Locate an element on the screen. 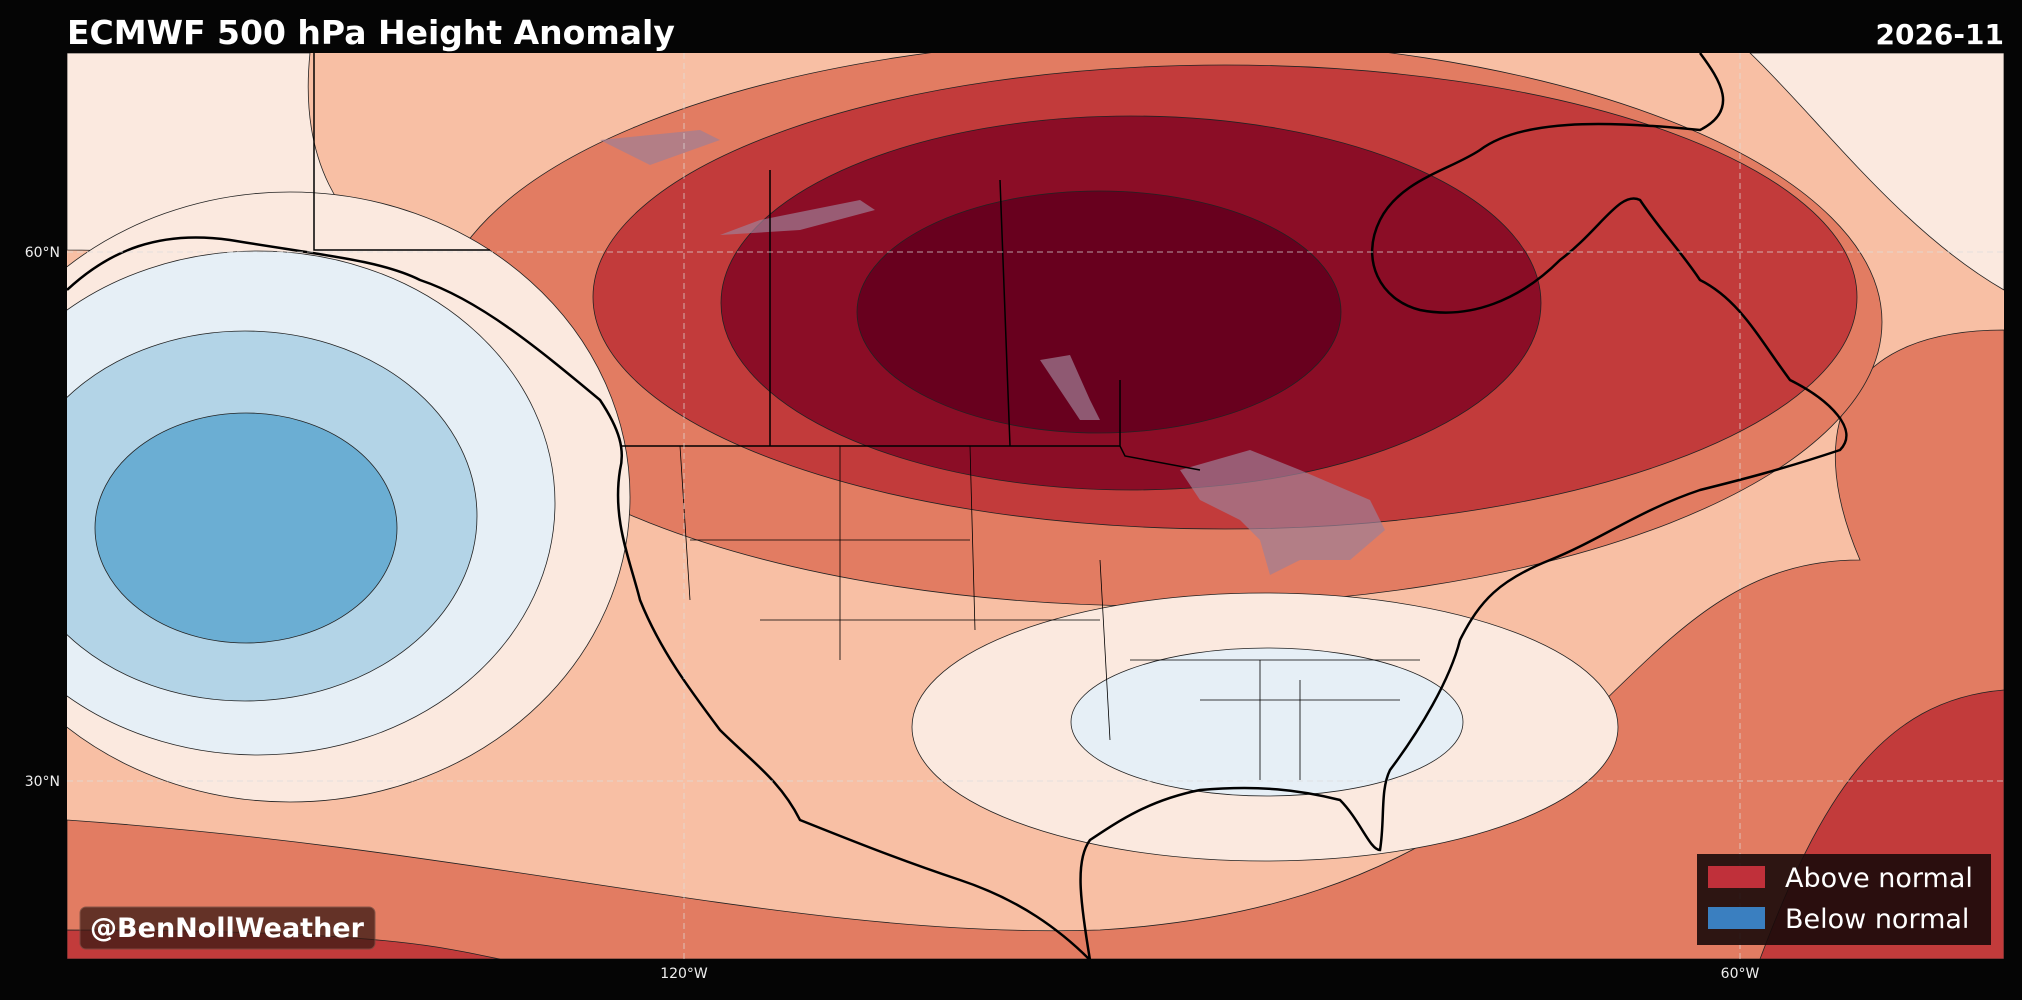 This screenshot has height=1000, width=2022. legend-label: Above normal is located at coordinates (1879, 878).